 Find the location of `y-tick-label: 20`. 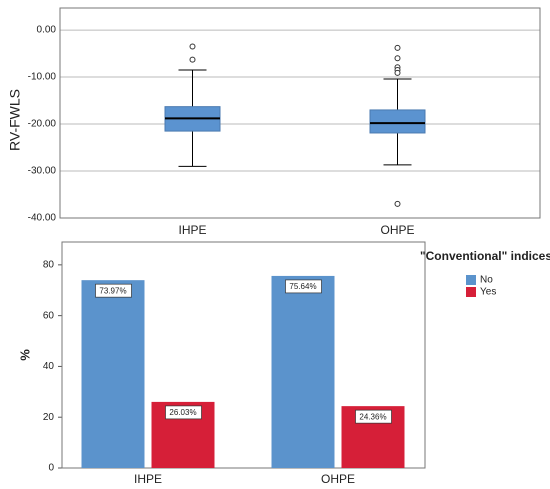

y-tick-label: 20 is located at coordinates (49, 417).